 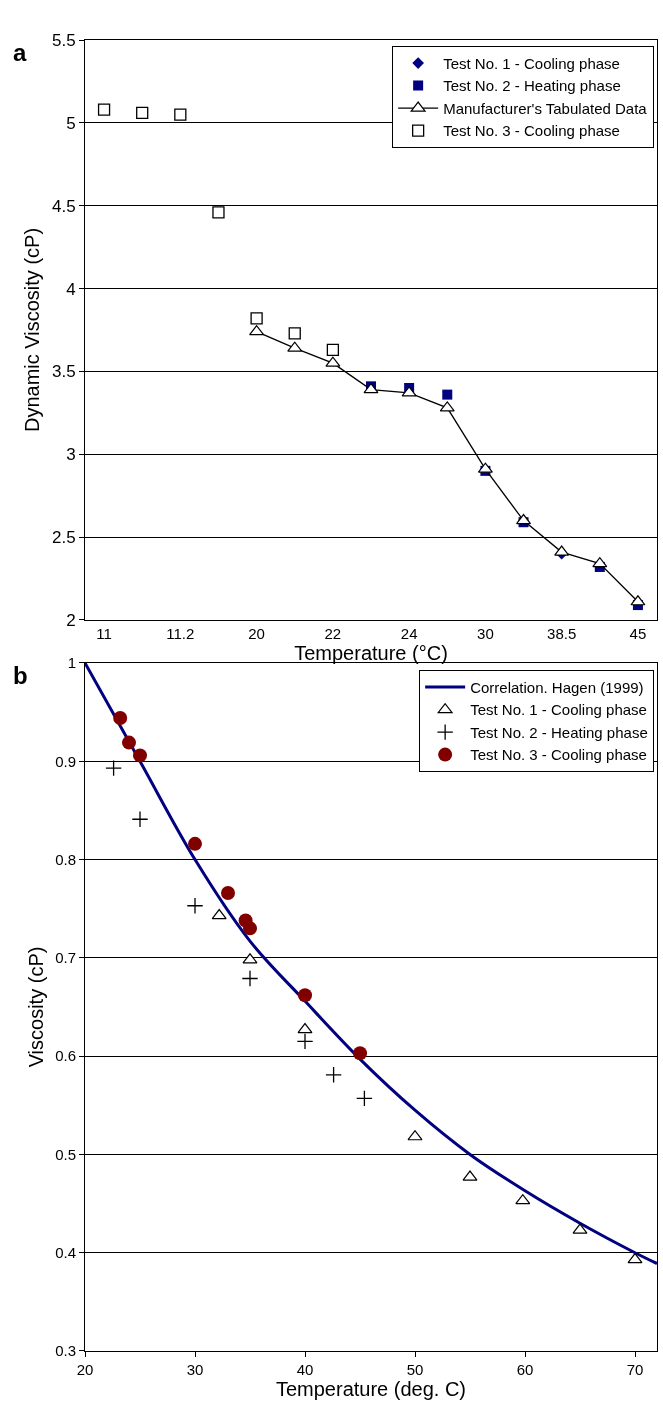 I want to click on x-tick-label: 60, so click(x=525, y=1369).